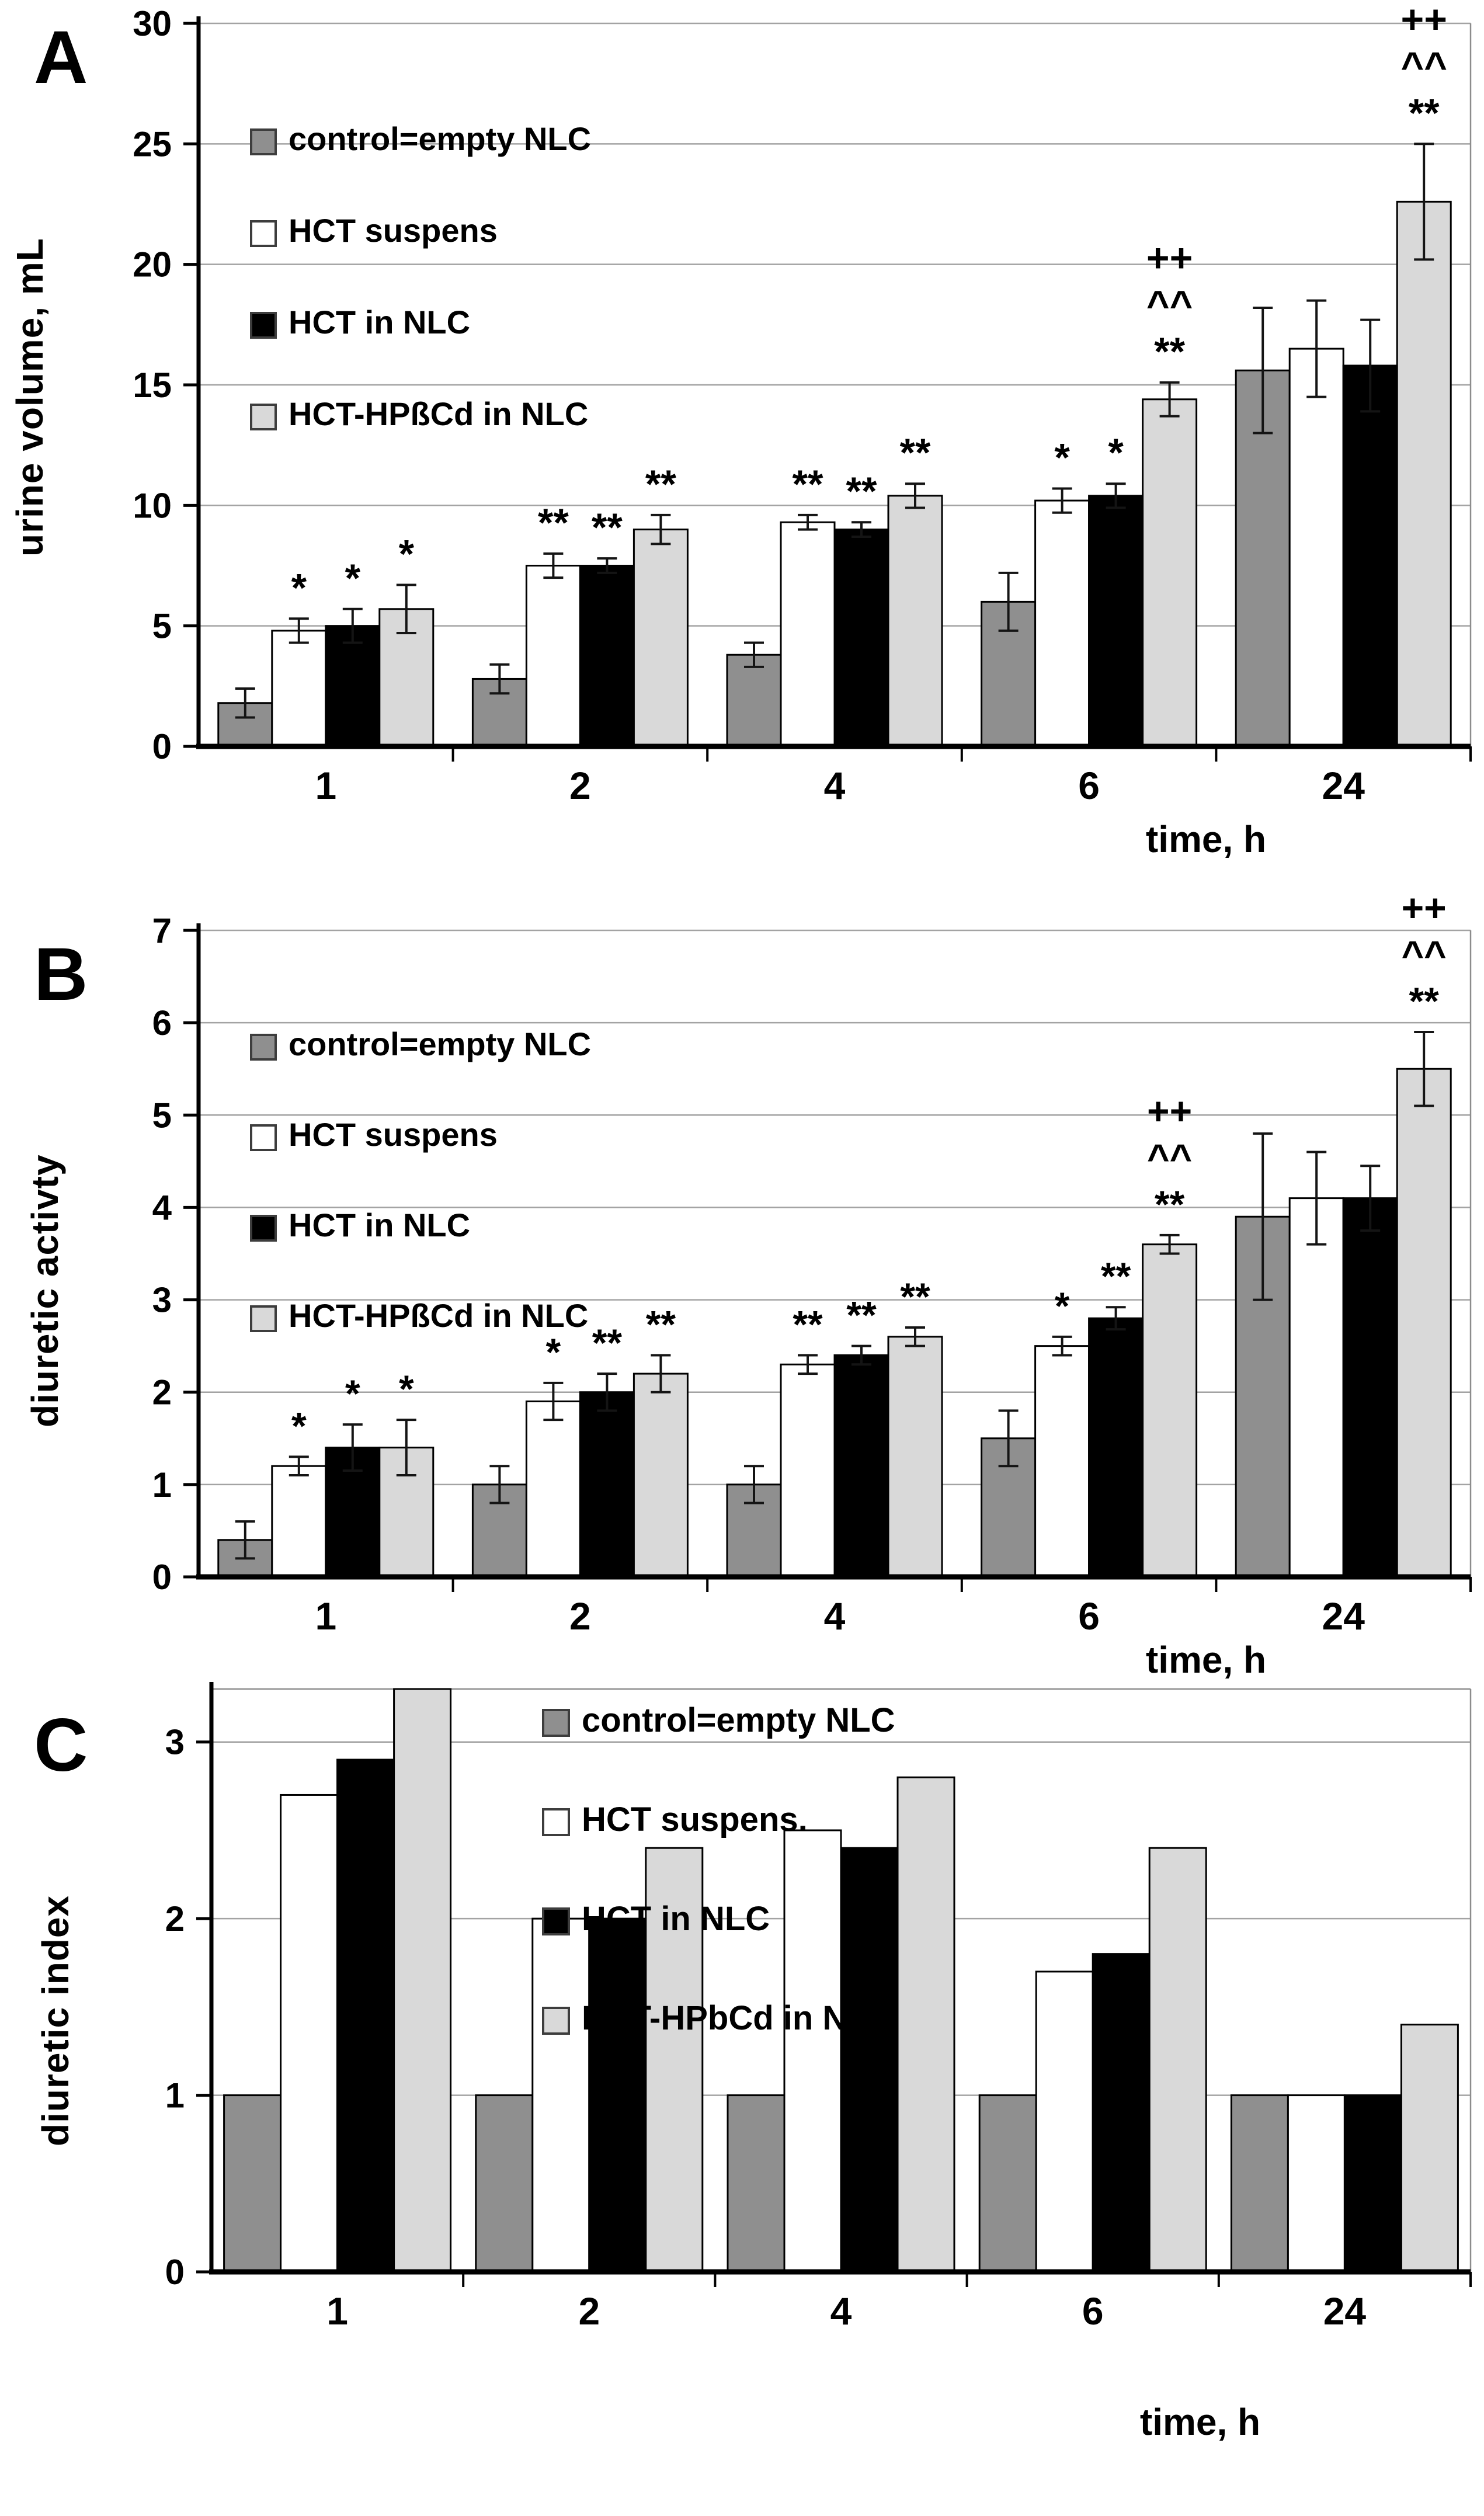  Describe the element at coordinates (153, 144) in the screenshot. I see `y-tick-label: 25` at that location.